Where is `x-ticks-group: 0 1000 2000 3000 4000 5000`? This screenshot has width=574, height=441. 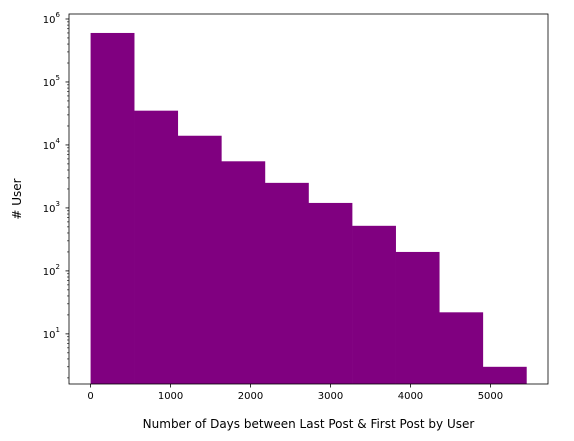
x-ticks-group: 0 1000 2000 3000 4000 5000 is located at coordinates (295, 393).